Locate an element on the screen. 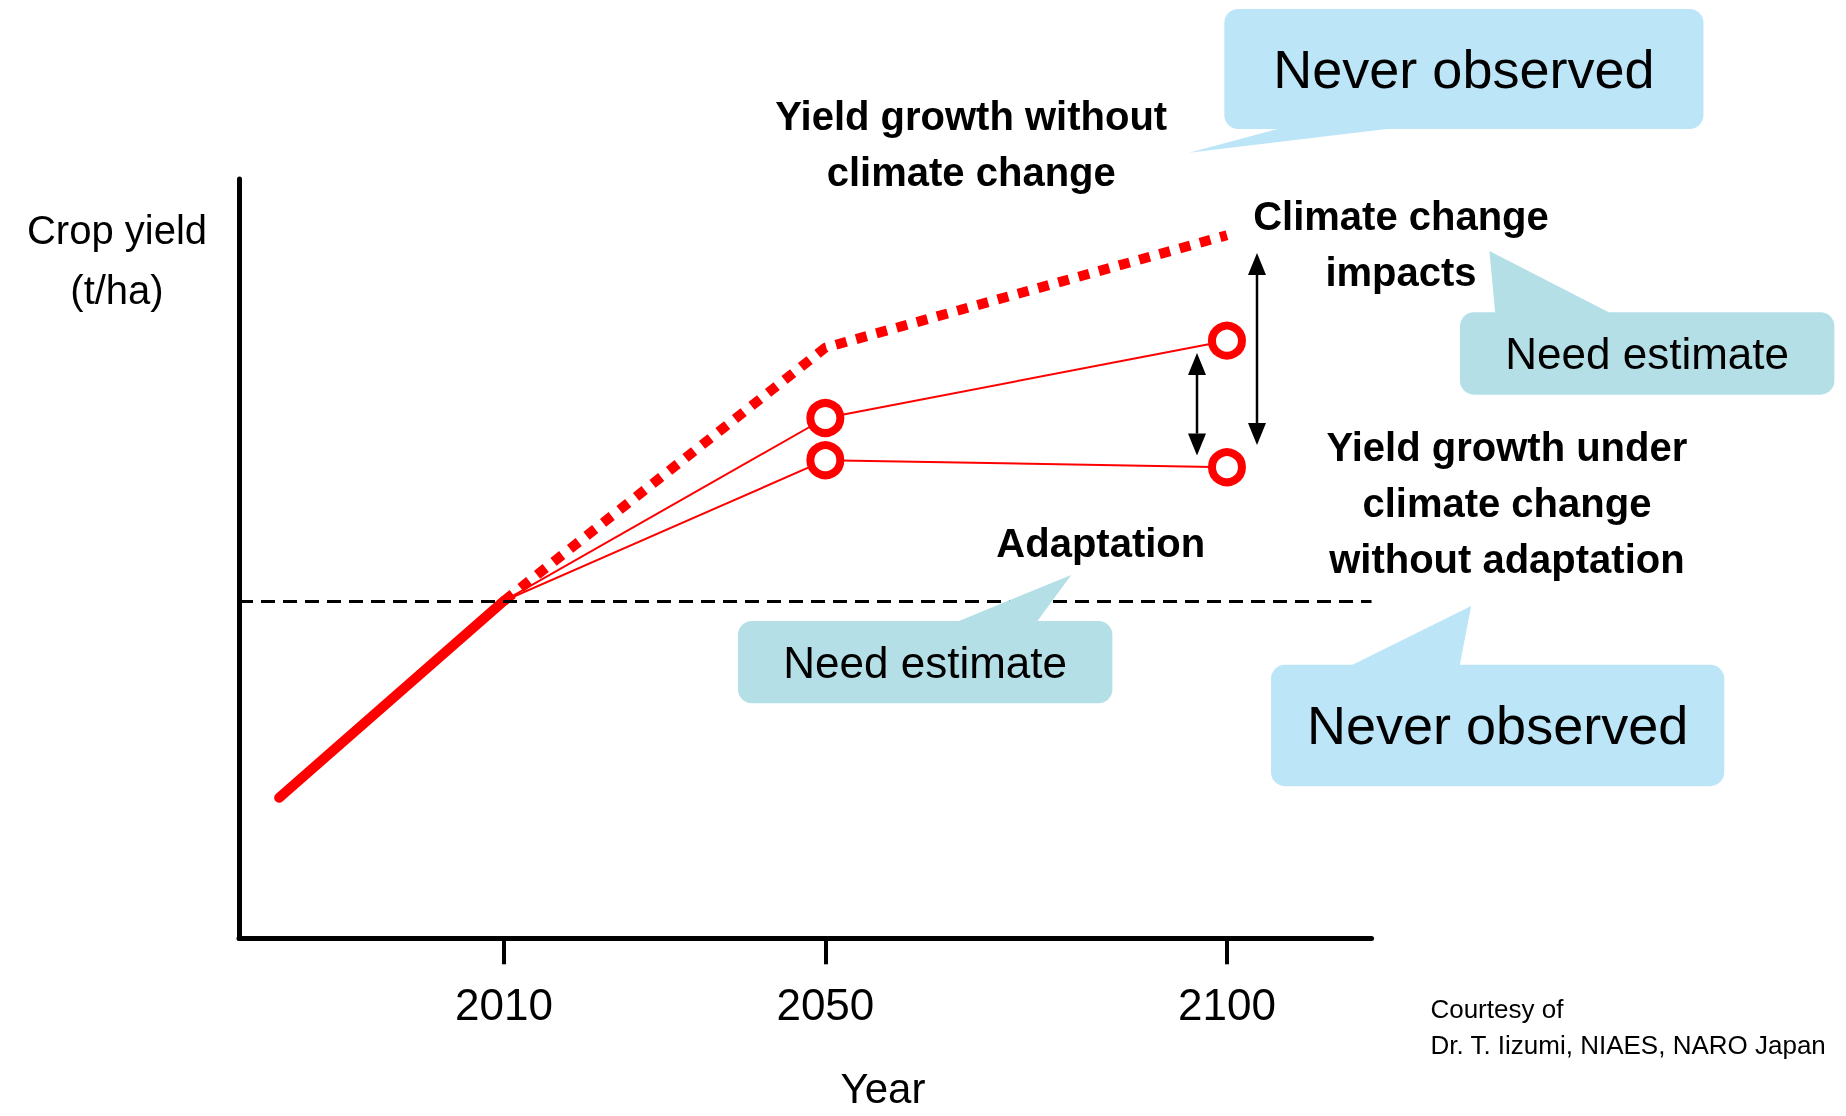  annotation: Never observed is located at coordinates (1498, 725).